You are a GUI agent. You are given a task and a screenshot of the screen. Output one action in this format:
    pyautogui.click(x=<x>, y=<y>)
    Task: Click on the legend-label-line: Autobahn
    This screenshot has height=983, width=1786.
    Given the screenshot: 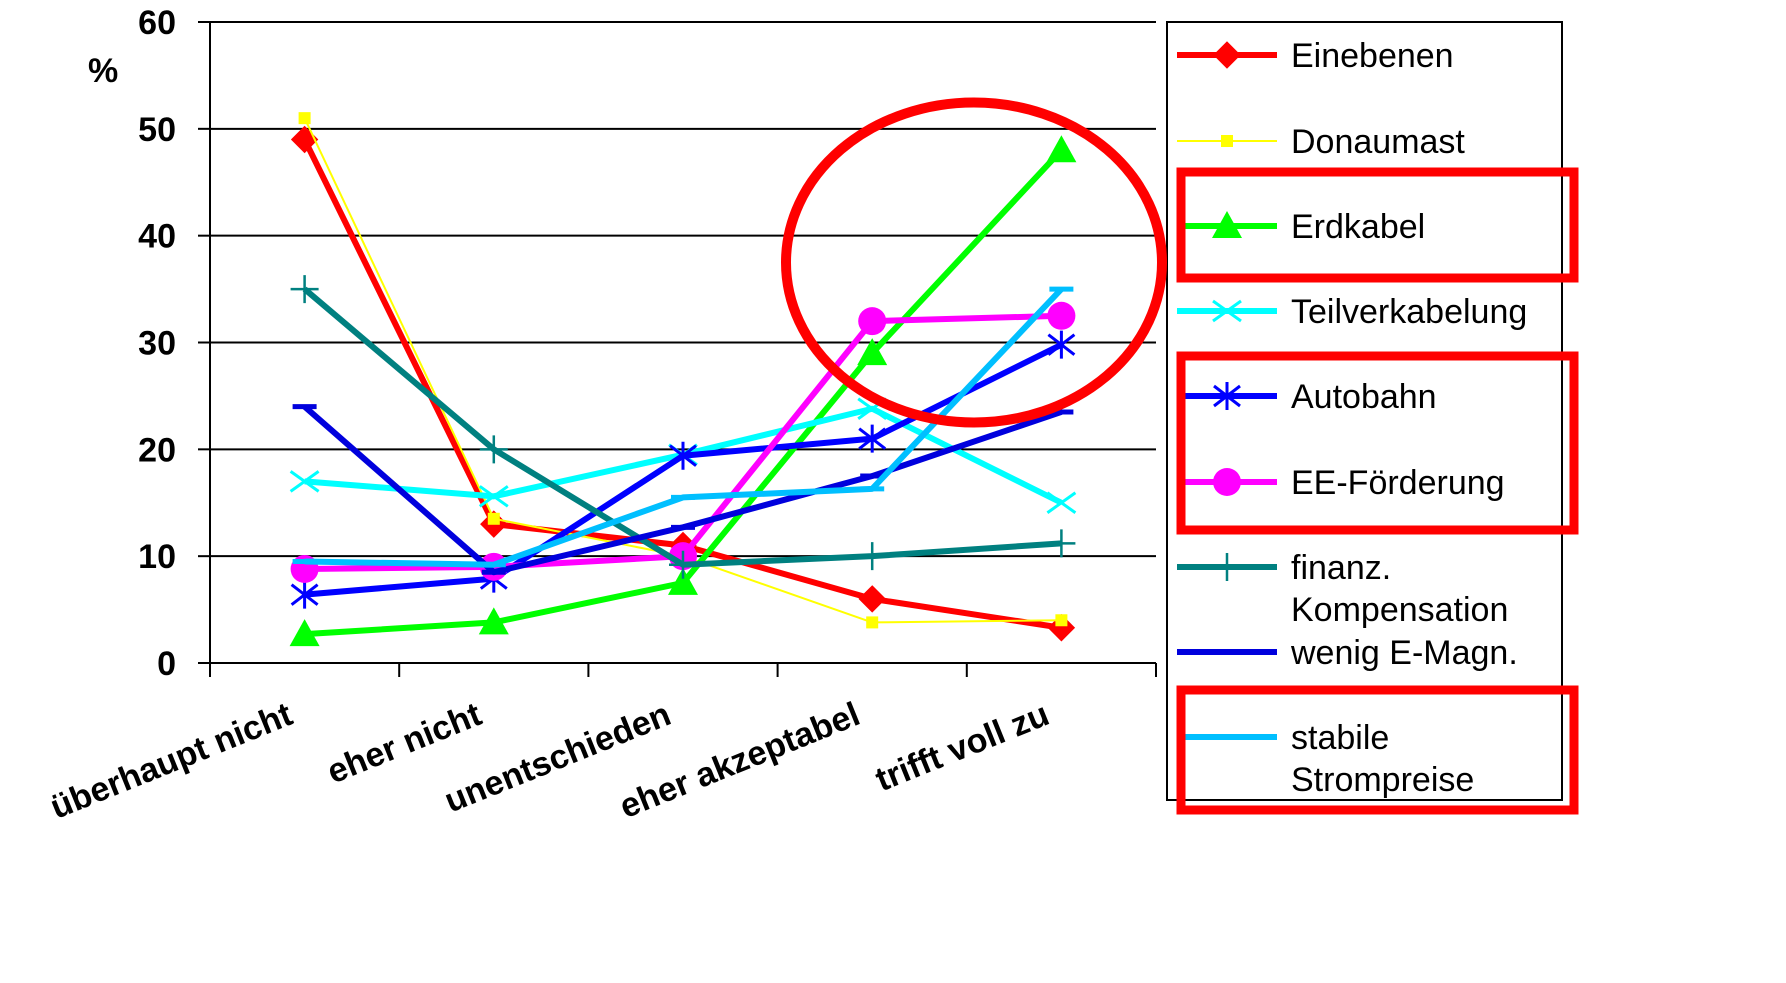 What is the action you would take?
    pyautogui.click(x=1364, y=397)
    